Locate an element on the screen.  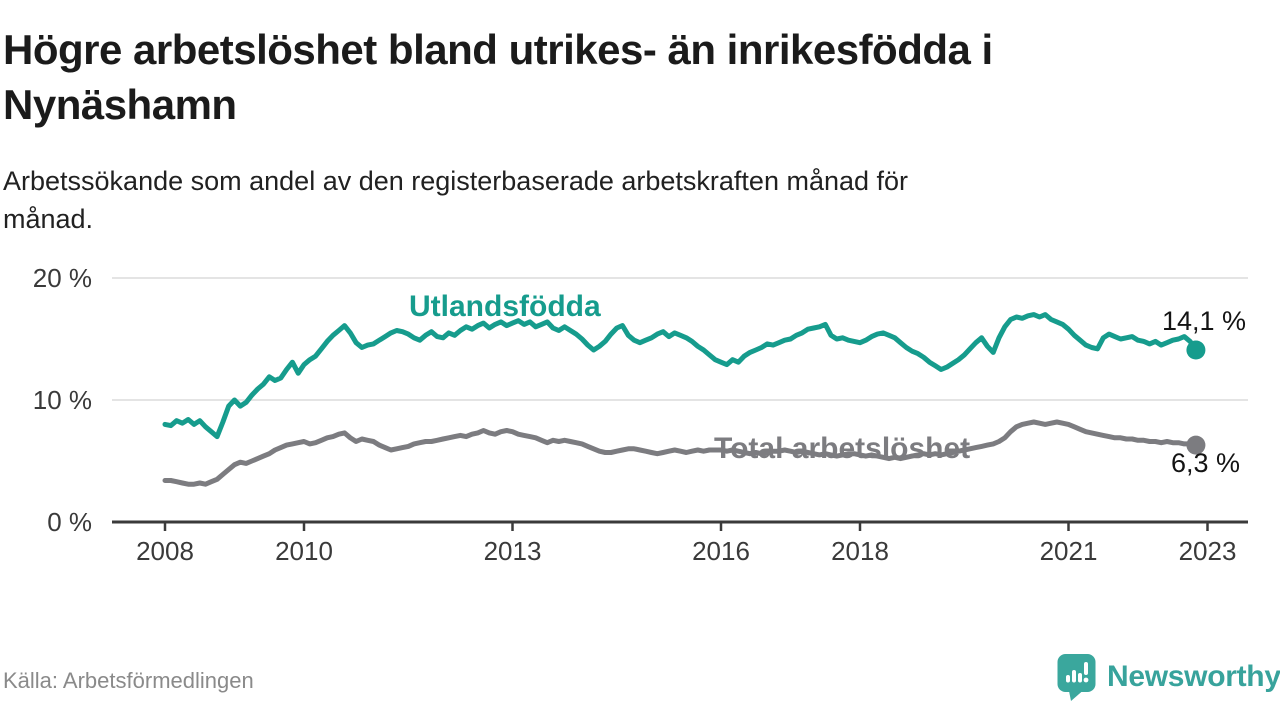
x-axis-label: 2021 is located at coordinates (1069, 551).